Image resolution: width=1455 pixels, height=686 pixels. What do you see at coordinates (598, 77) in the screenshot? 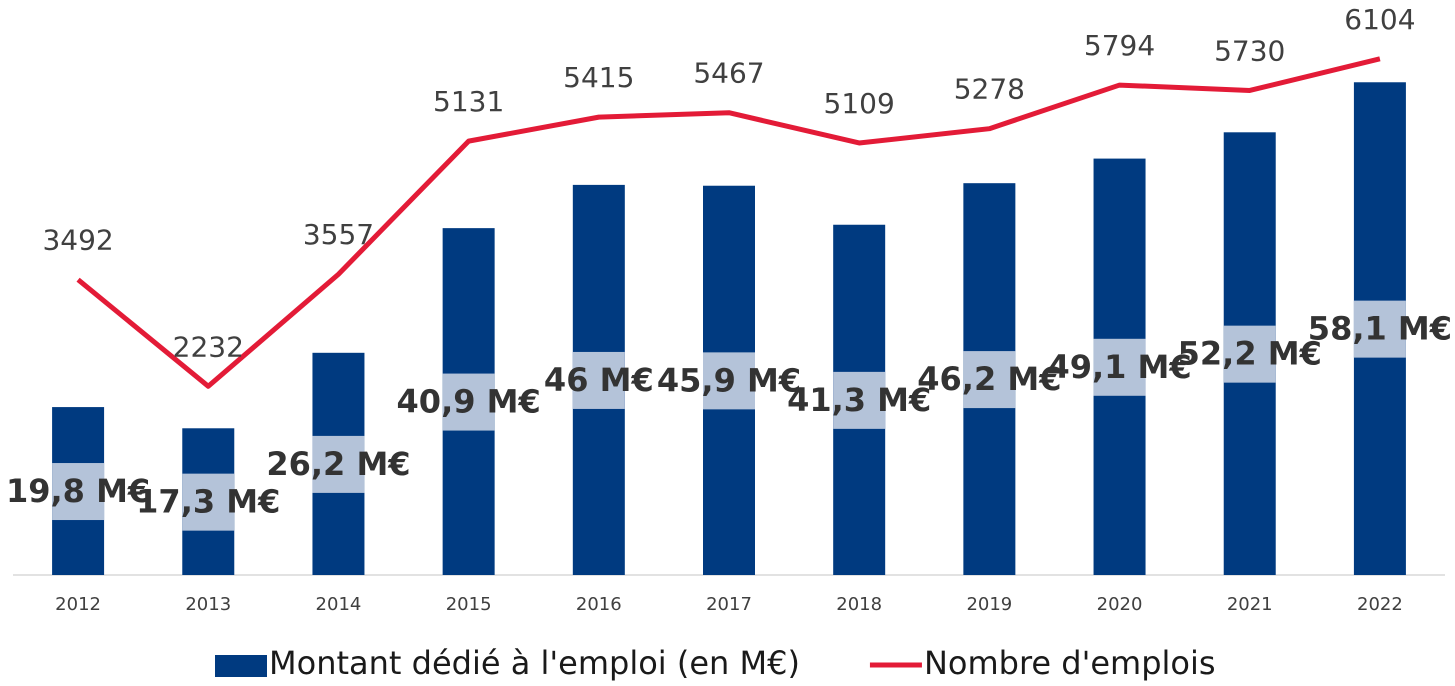
I see `line-value-label: 5415` at bounding box center [598, 77].